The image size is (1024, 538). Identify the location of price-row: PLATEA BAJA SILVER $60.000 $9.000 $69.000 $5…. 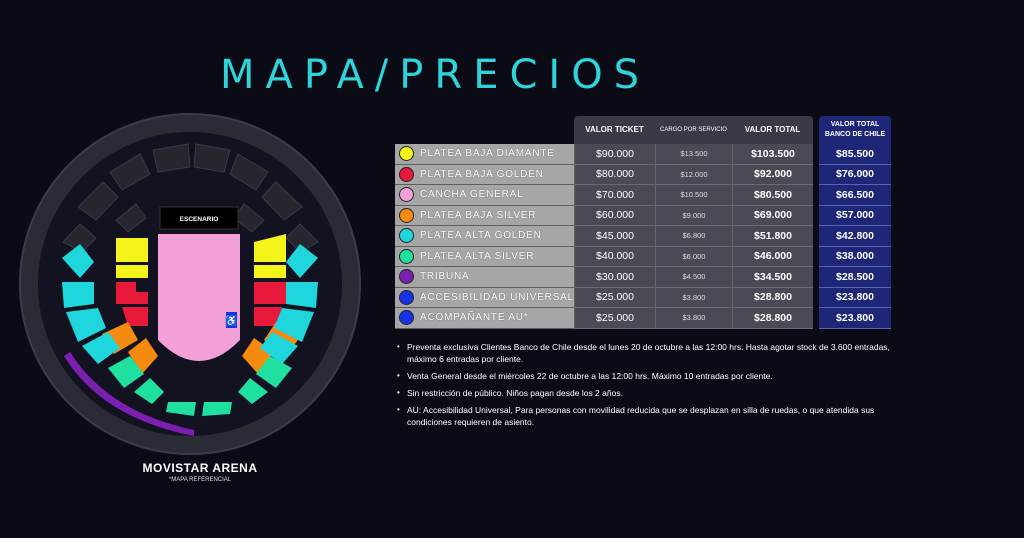
(643, 215).